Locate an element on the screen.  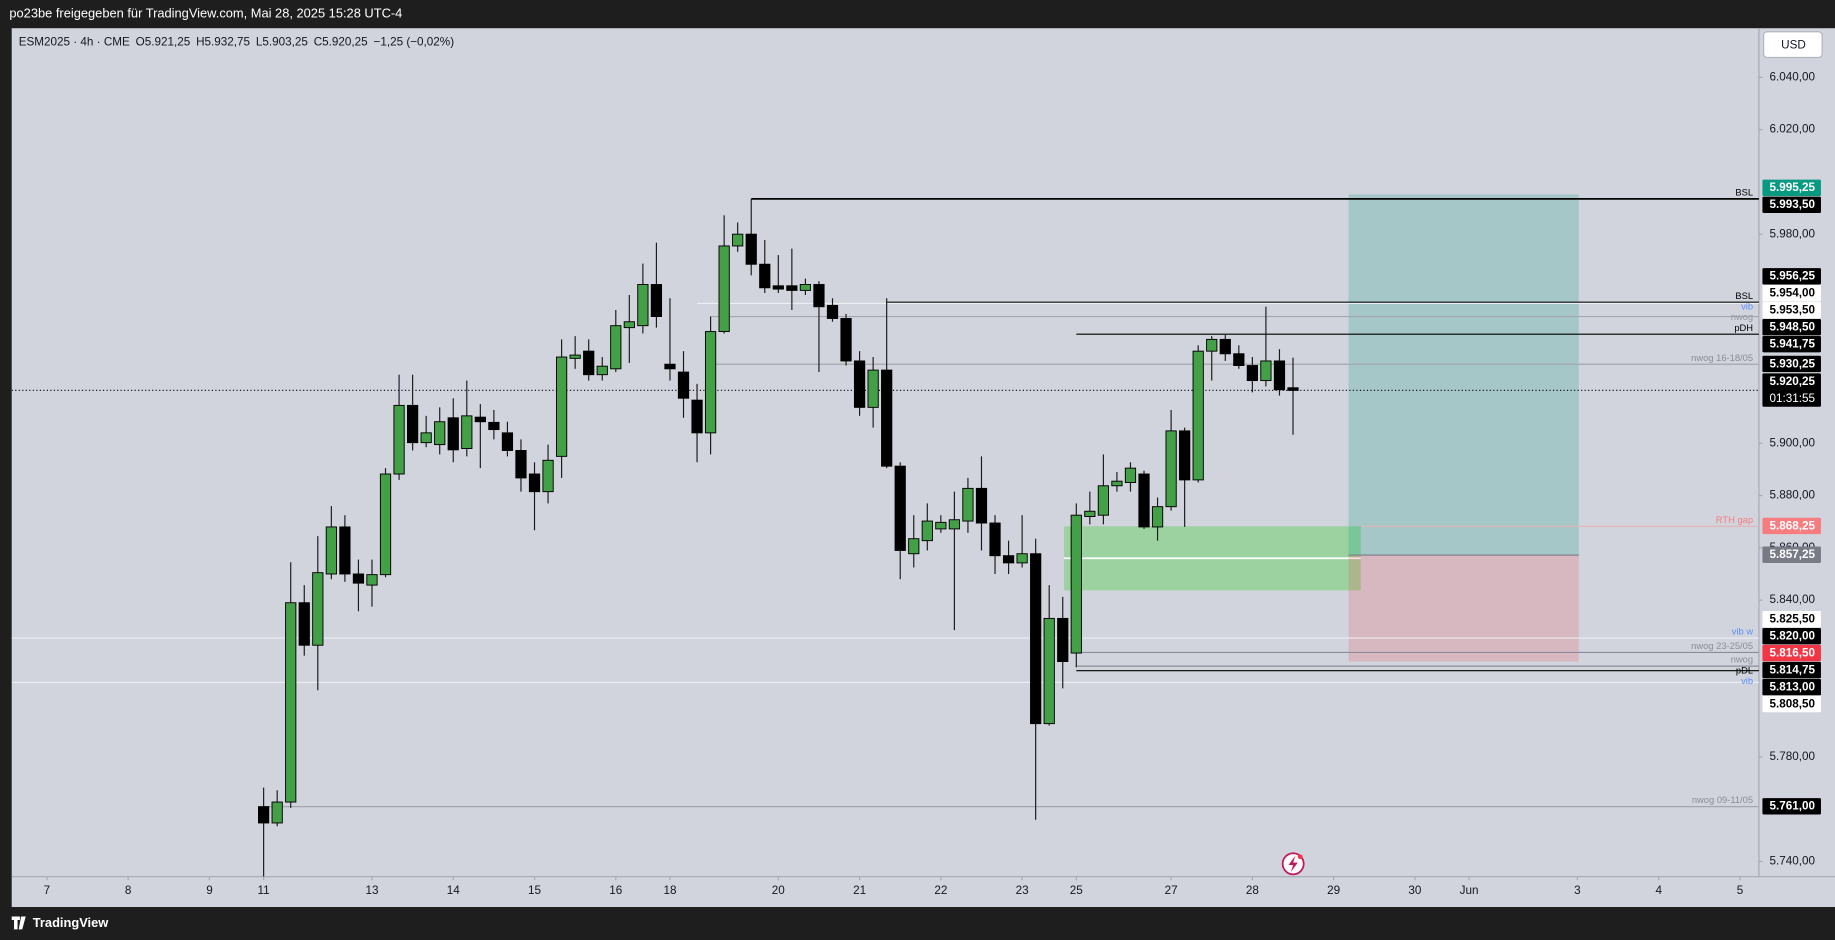
price-label-text: 5.995,25 is located at coordinates (1792, 187).